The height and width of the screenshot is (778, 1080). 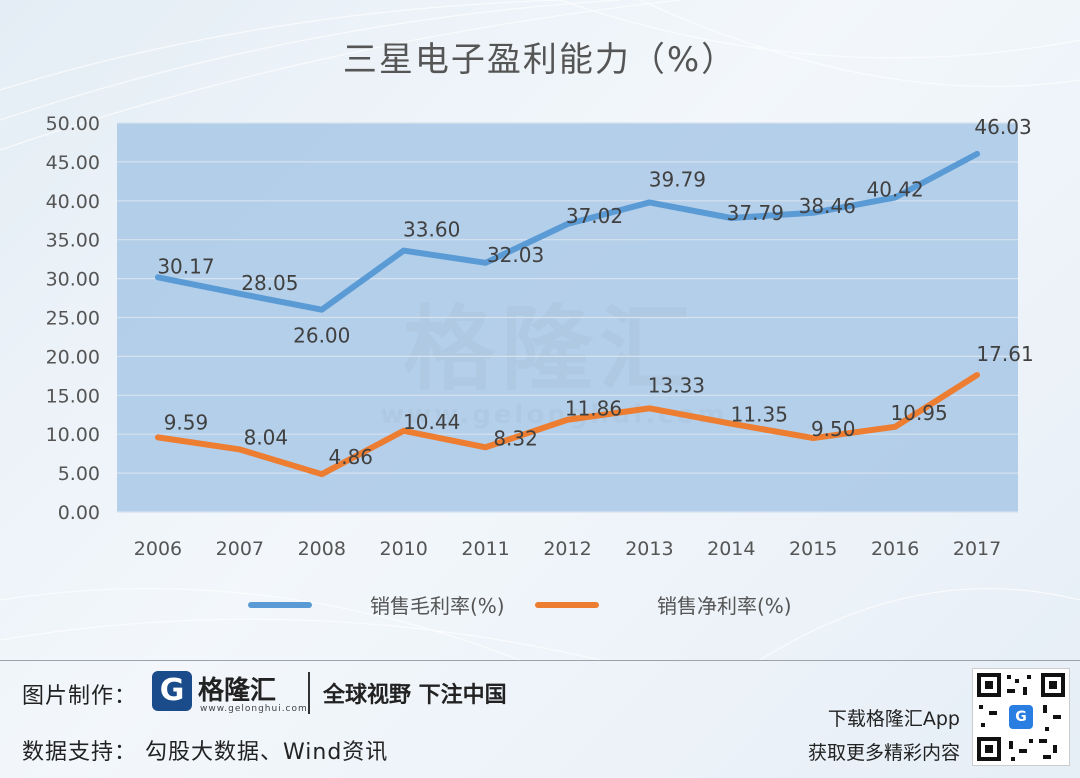 I want to click on y-tick-label: 0.00, so click(x=79, y=513).